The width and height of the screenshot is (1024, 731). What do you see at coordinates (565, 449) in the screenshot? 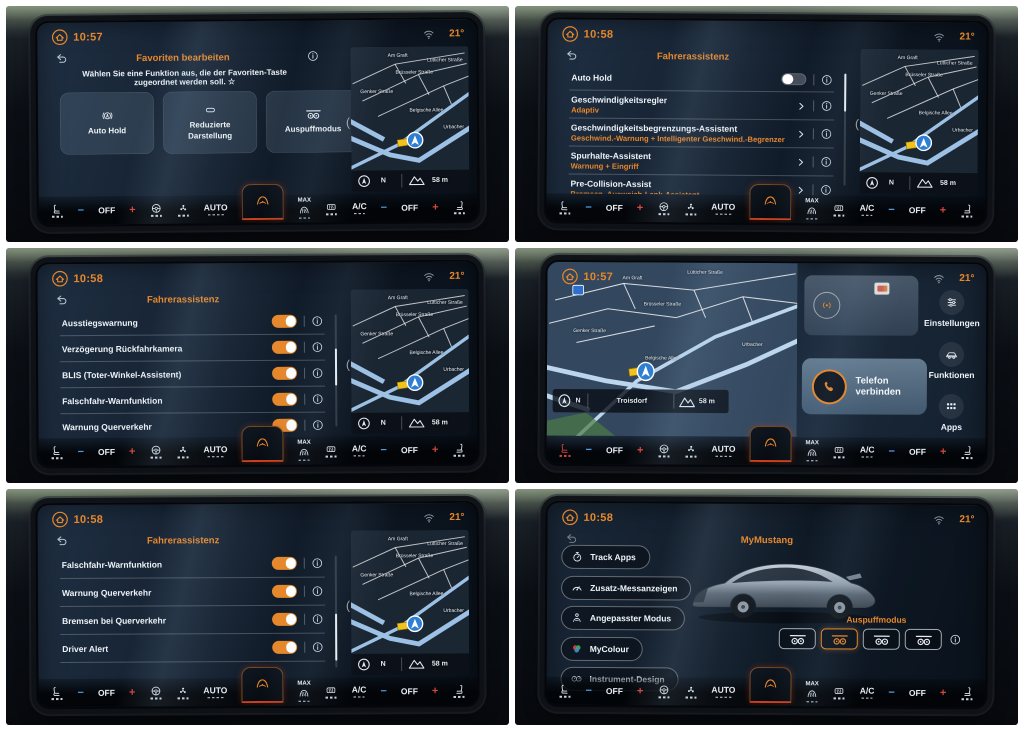
I see `seat-heat-left-button-active` at bounding box center [565, 449].